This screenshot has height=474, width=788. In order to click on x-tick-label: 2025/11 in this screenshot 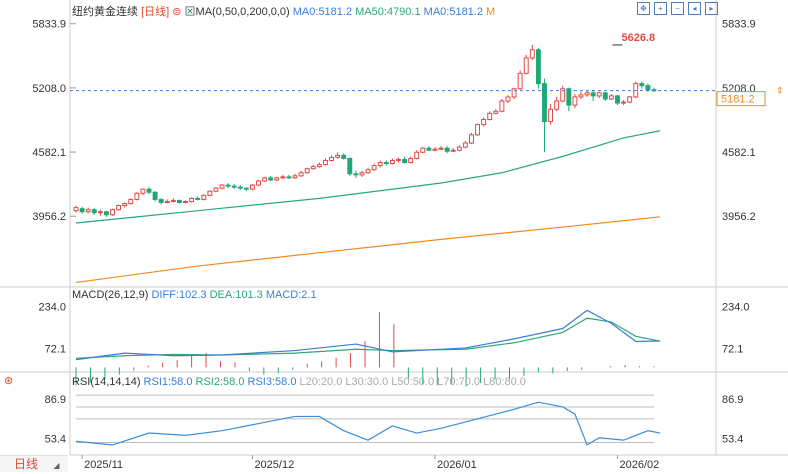, I will do `click(103, 465)`.